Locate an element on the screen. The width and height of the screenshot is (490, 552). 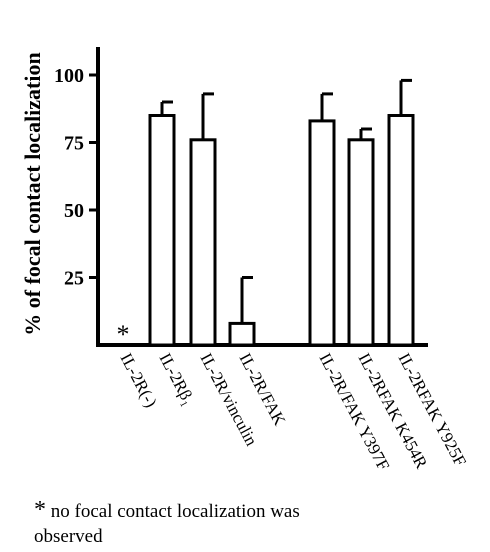
x-tick-label: IL-2Rβ₁ is located at coordinates (176, 379).